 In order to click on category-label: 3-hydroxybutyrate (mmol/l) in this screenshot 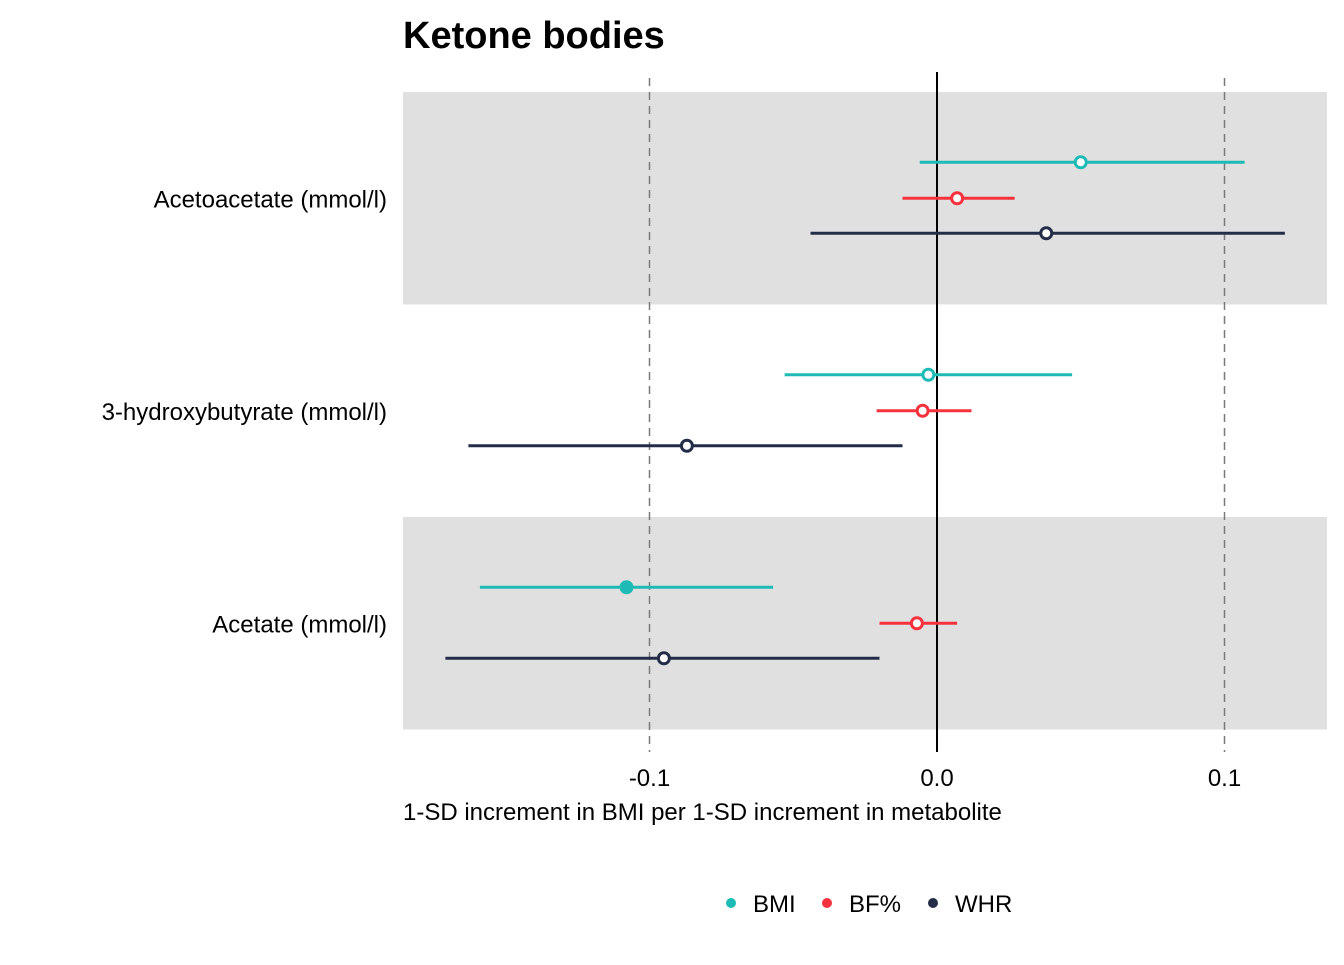, I will do `click(244, 412)`.